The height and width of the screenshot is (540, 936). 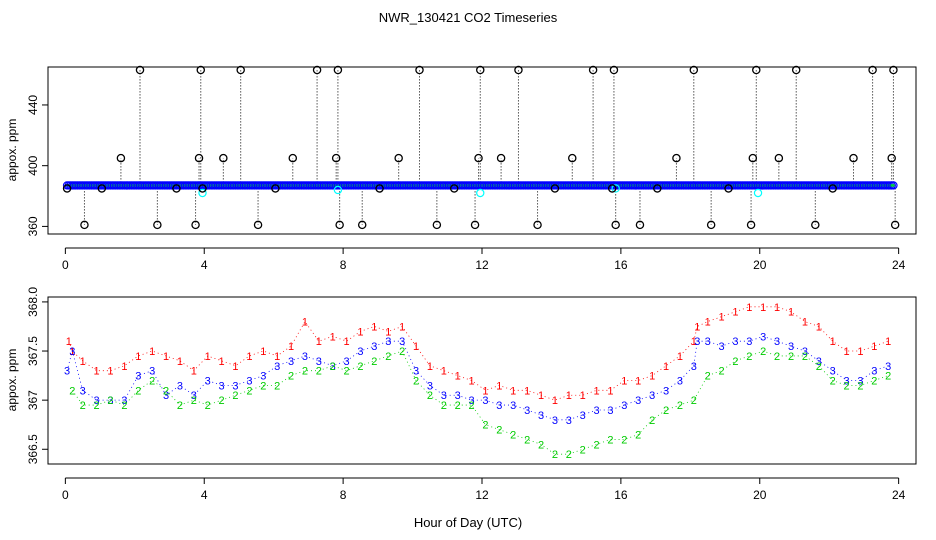 What do you see at coordinates (33, 302) in the screenshot?
I see `bottom-y-tick-label: 368.0` at bounding box center [33, 302].